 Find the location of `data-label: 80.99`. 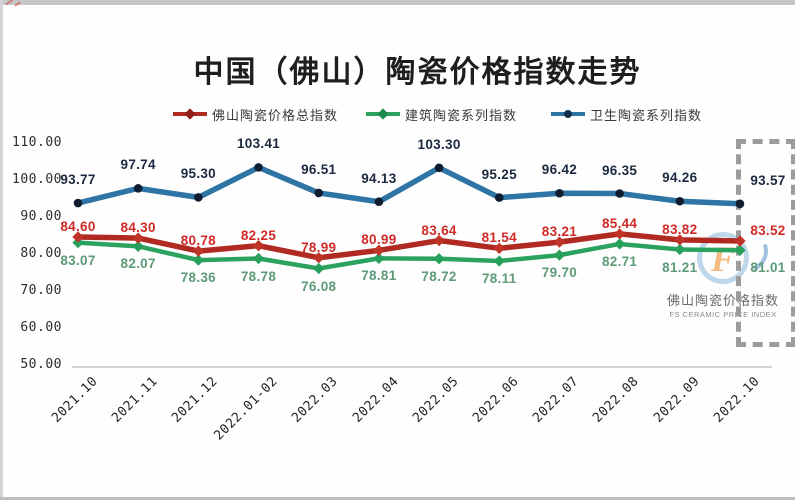

data-label: 80.99 is located at coordinates (379, 240).